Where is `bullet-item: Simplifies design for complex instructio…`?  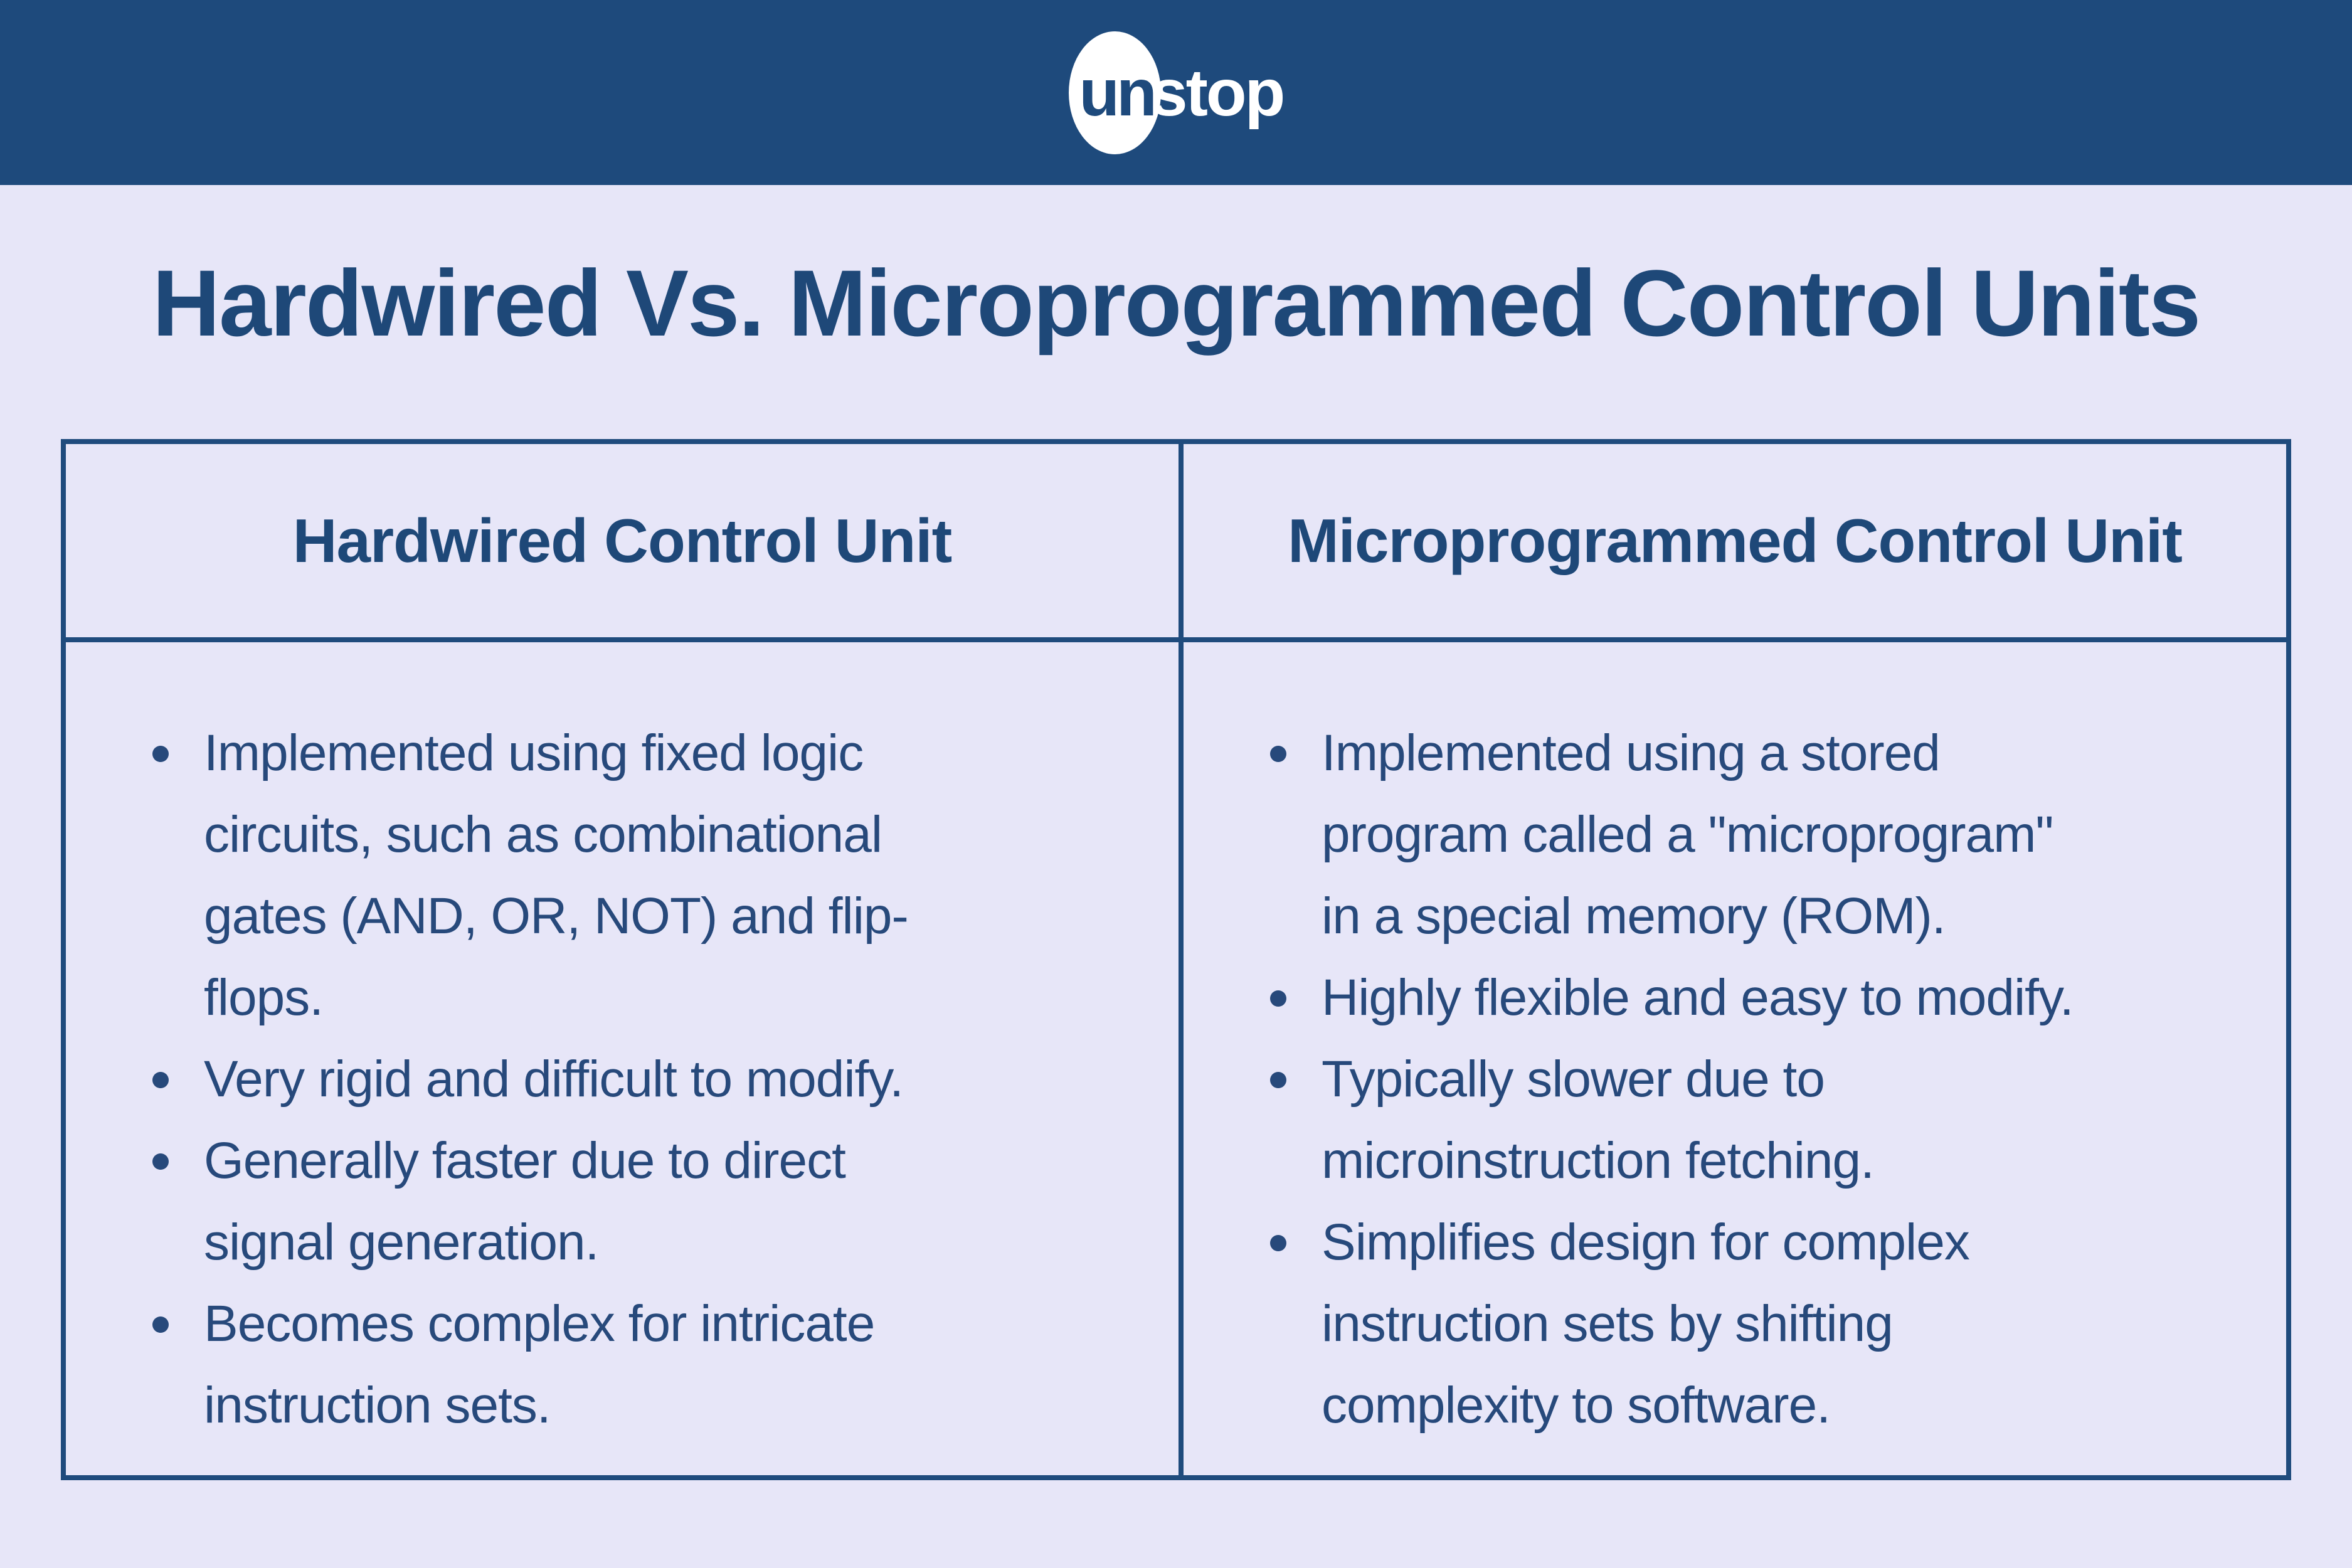 bullet-item: Simplifies design for complex instructio… is located at coordinates (1762, 1324).